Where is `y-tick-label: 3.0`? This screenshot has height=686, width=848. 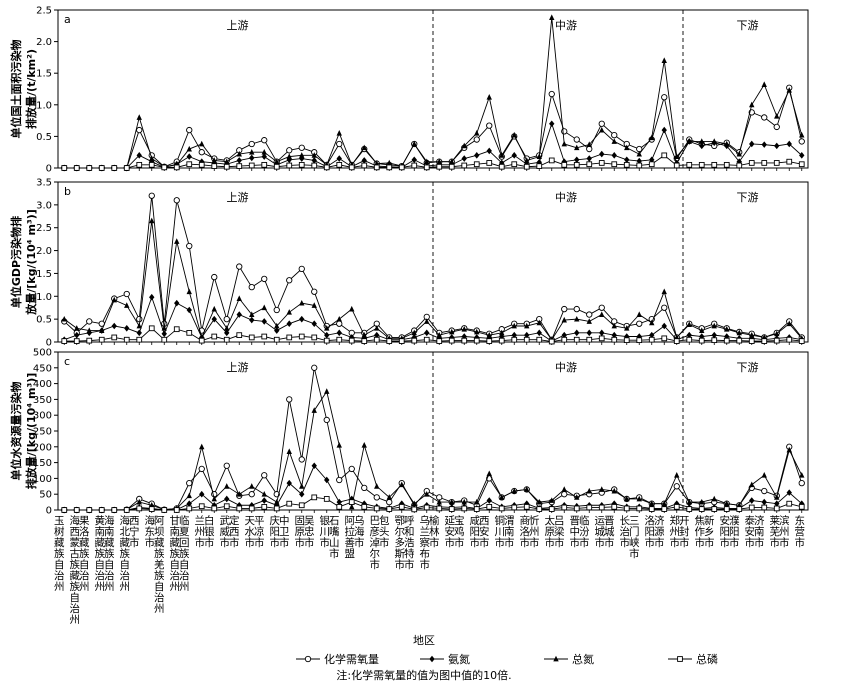
y-tick-label: 3.0 is located at coordinates (44, 205).